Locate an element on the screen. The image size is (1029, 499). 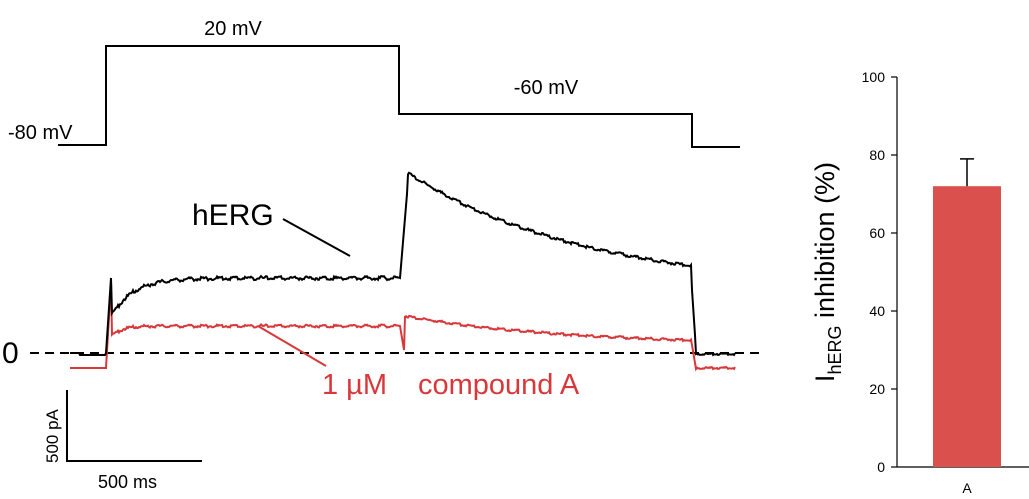
holding-voltage-label: -80 mV is located at coordinates (40, 133).